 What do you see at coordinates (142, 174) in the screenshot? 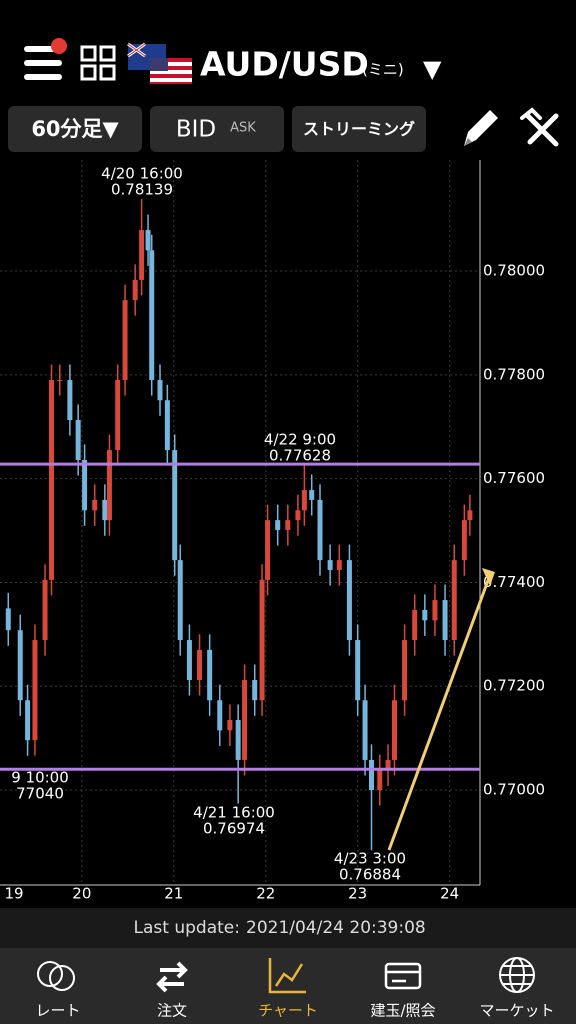
I see `annotation-time: 4/20 16:00` at bounding box center [142, 174].